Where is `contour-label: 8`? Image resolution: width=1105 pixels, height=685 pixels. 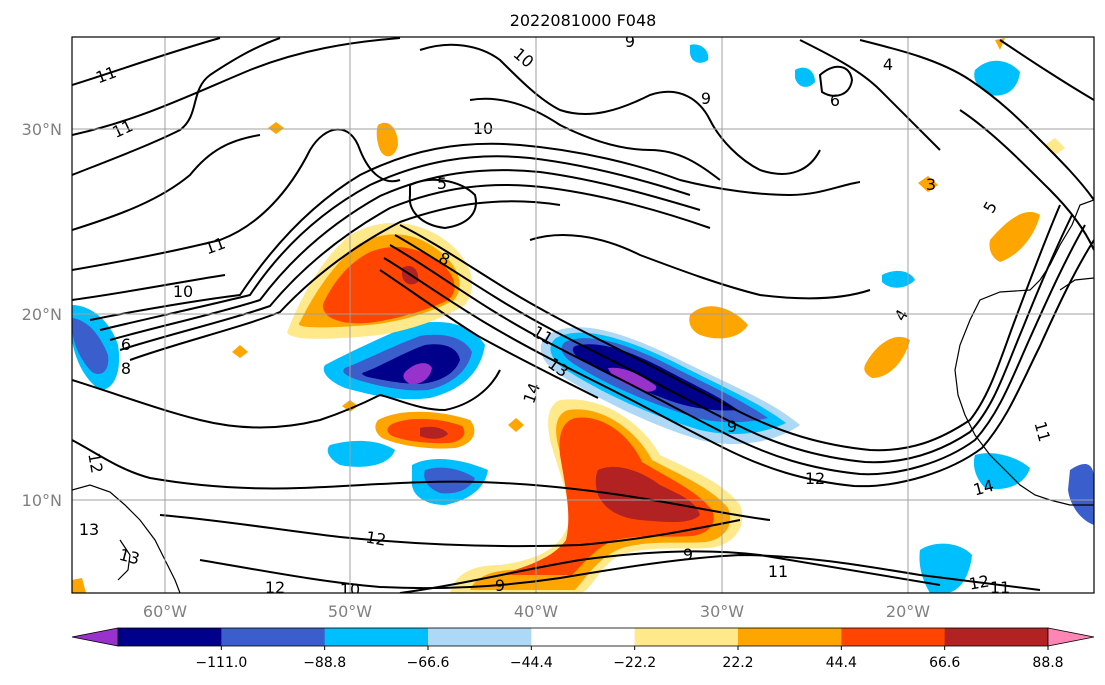
contour-label: 8 is located at coordinates (126, 368).